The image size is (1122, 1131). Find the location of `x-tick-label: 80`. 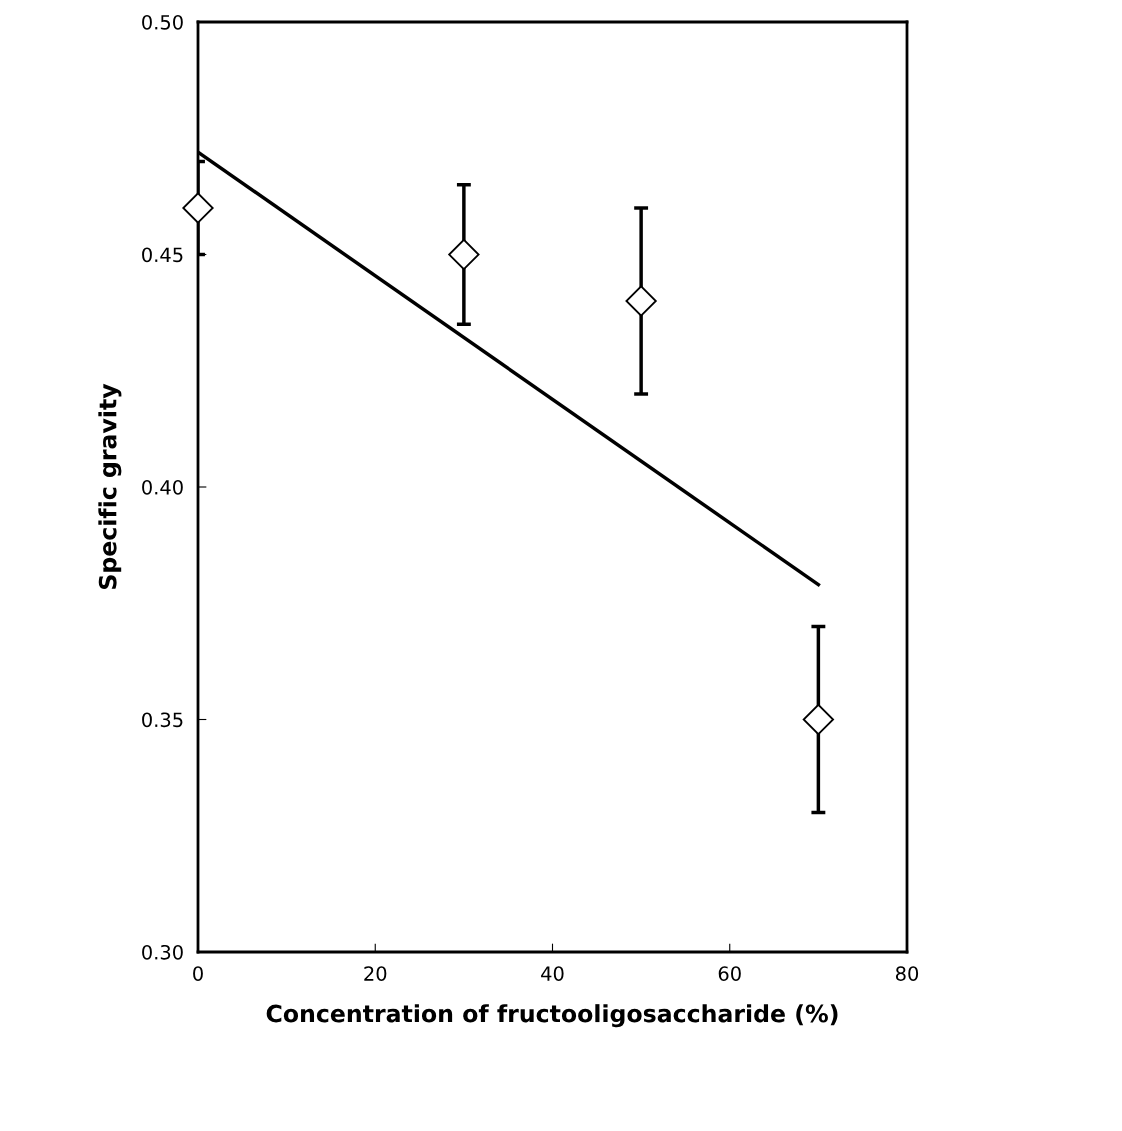

x-tick-label: 80 is located at coordinates (907, 973).